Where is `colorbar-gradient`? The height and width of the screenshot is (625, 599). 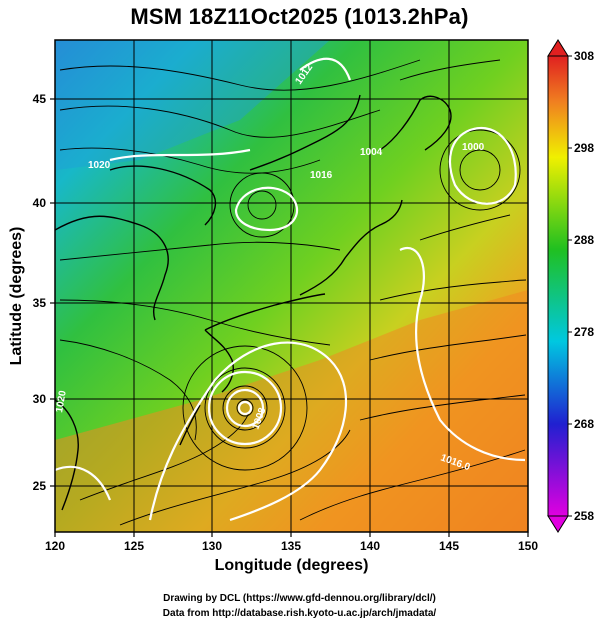 colorbar-gradient is located at coordinates (558, 286).